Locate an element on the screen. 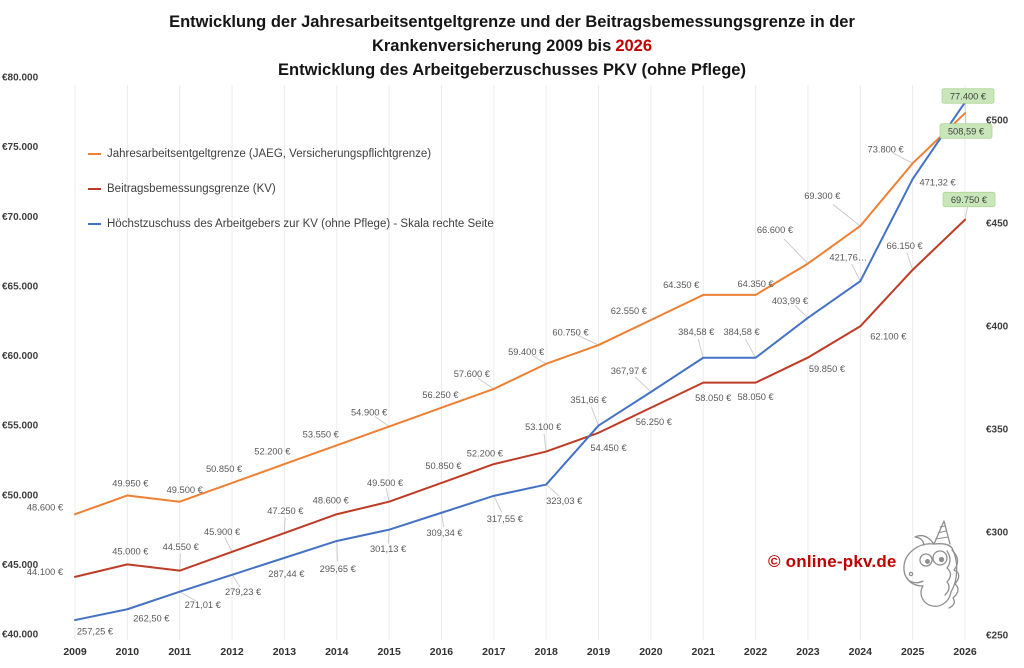  data-point-label: 44.550 € is located at coordinates (181, 547).